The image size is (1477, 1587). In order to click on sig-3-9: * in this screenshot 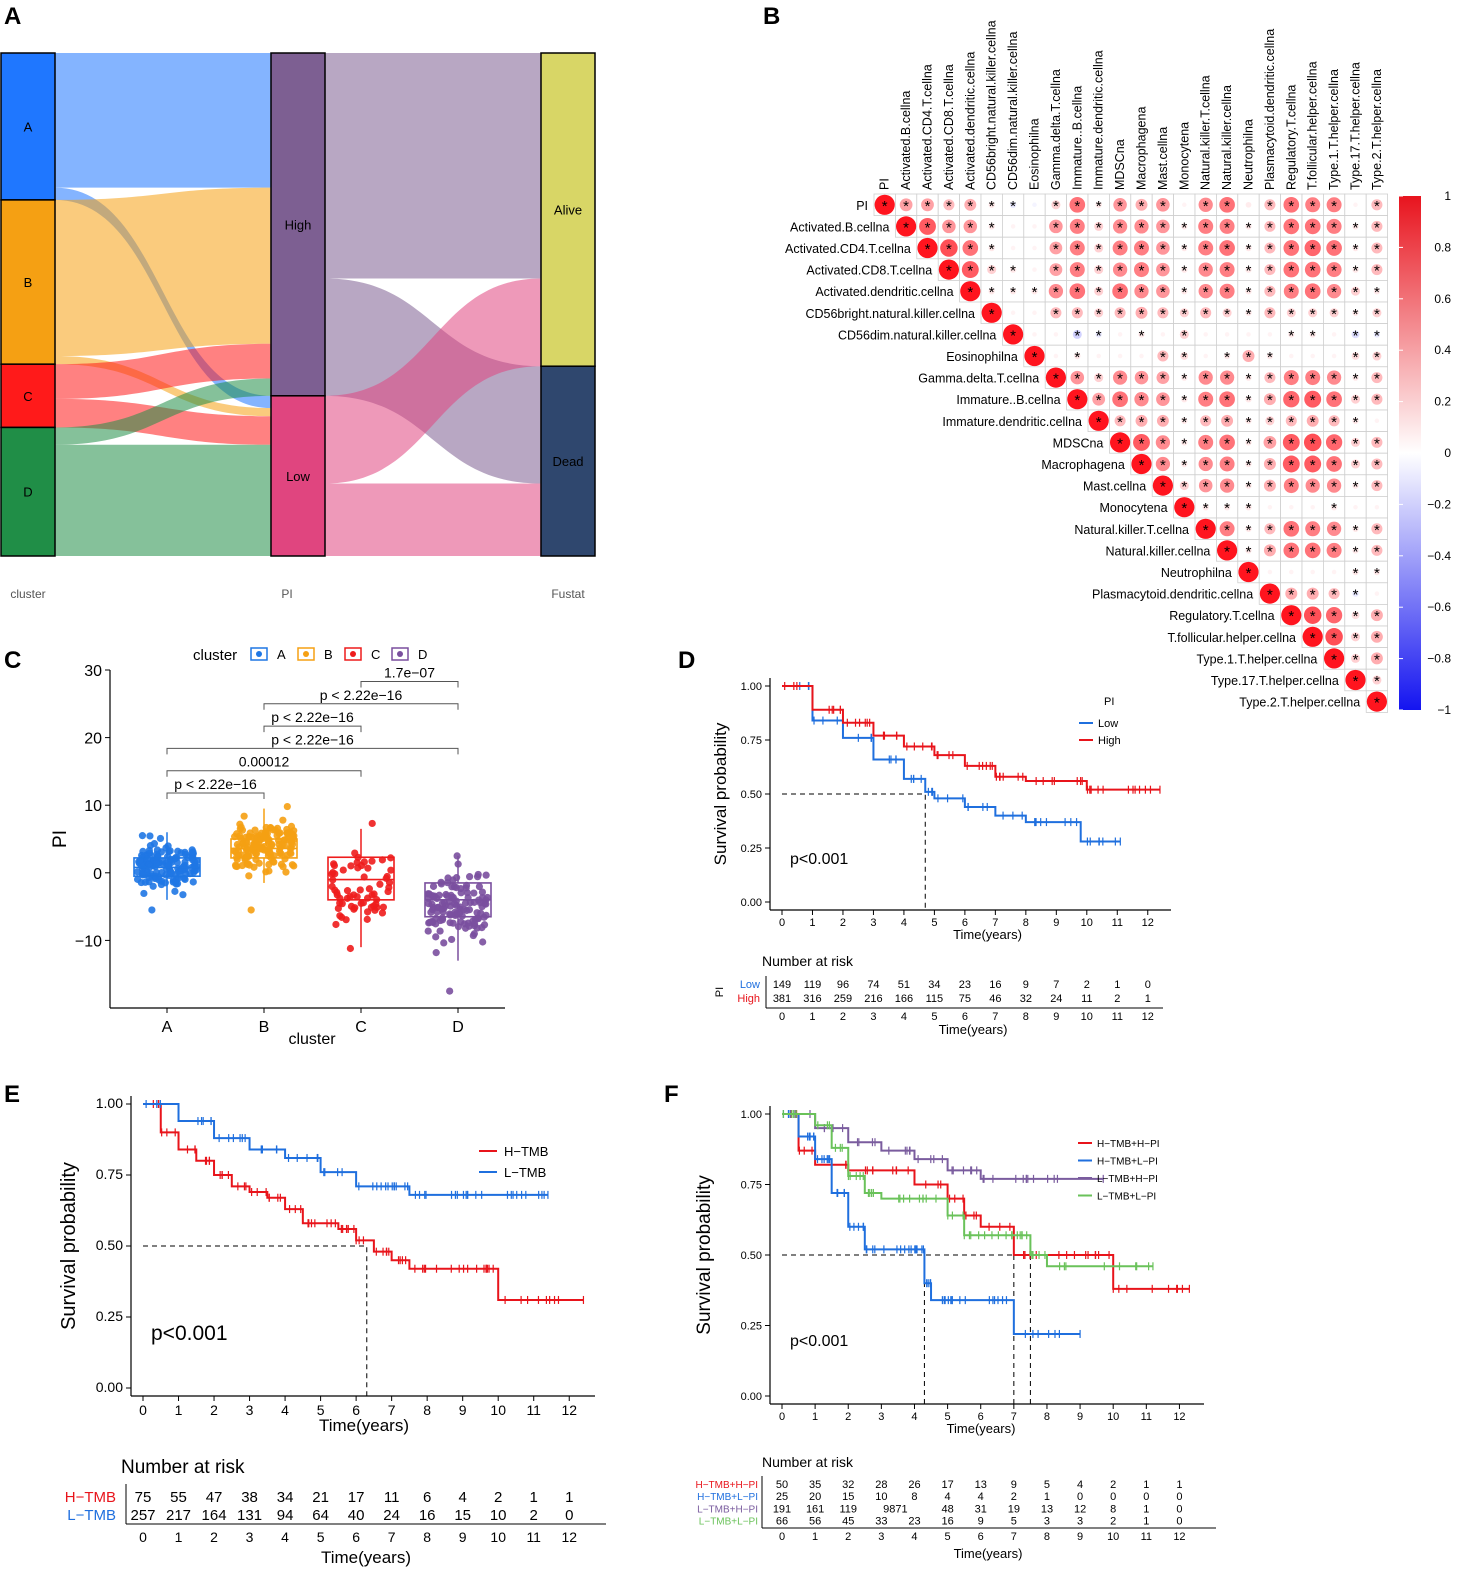, I will do `click(1077, 271)`.